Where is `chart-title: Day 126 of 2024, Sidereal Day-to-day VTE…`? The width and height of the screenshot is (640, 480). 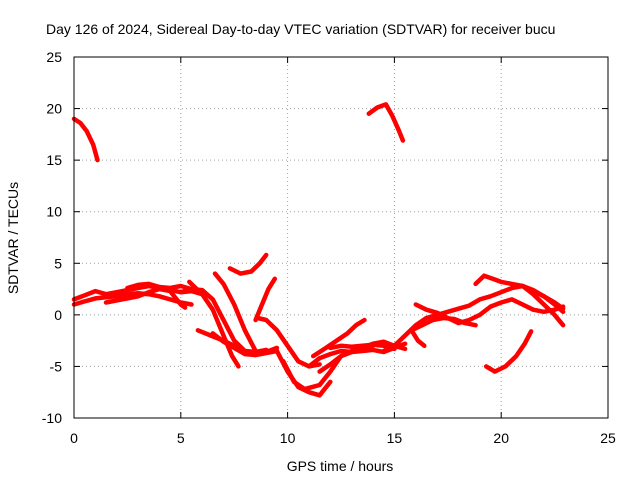
chart-title: Day 126 of 2024, Sidereal Day-to-day VTE… is located at coordinates (300, 29).